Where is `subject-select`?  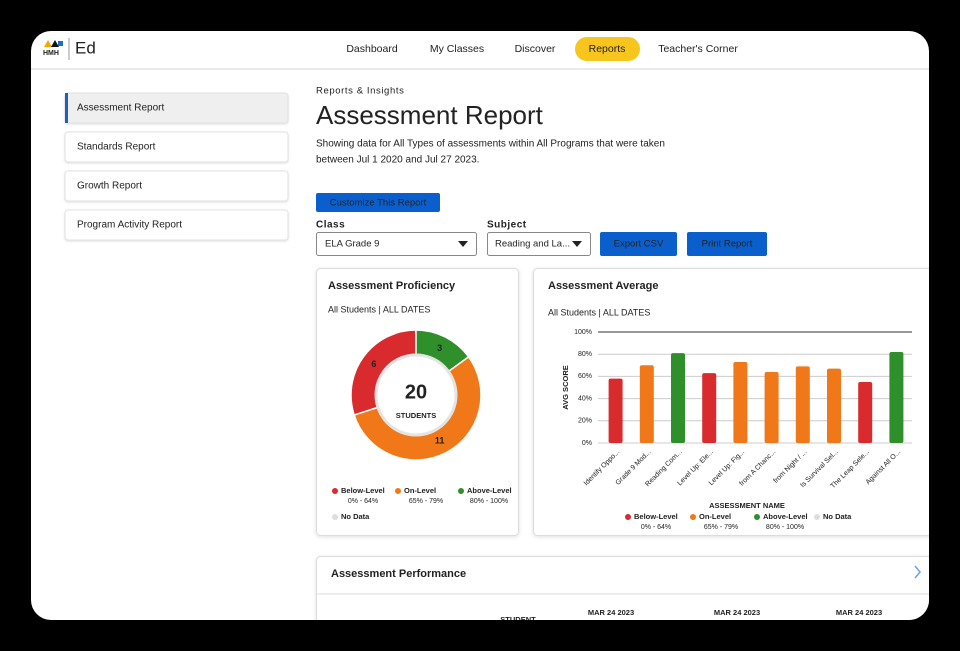 subject-select is located at coordinates (539, 244).